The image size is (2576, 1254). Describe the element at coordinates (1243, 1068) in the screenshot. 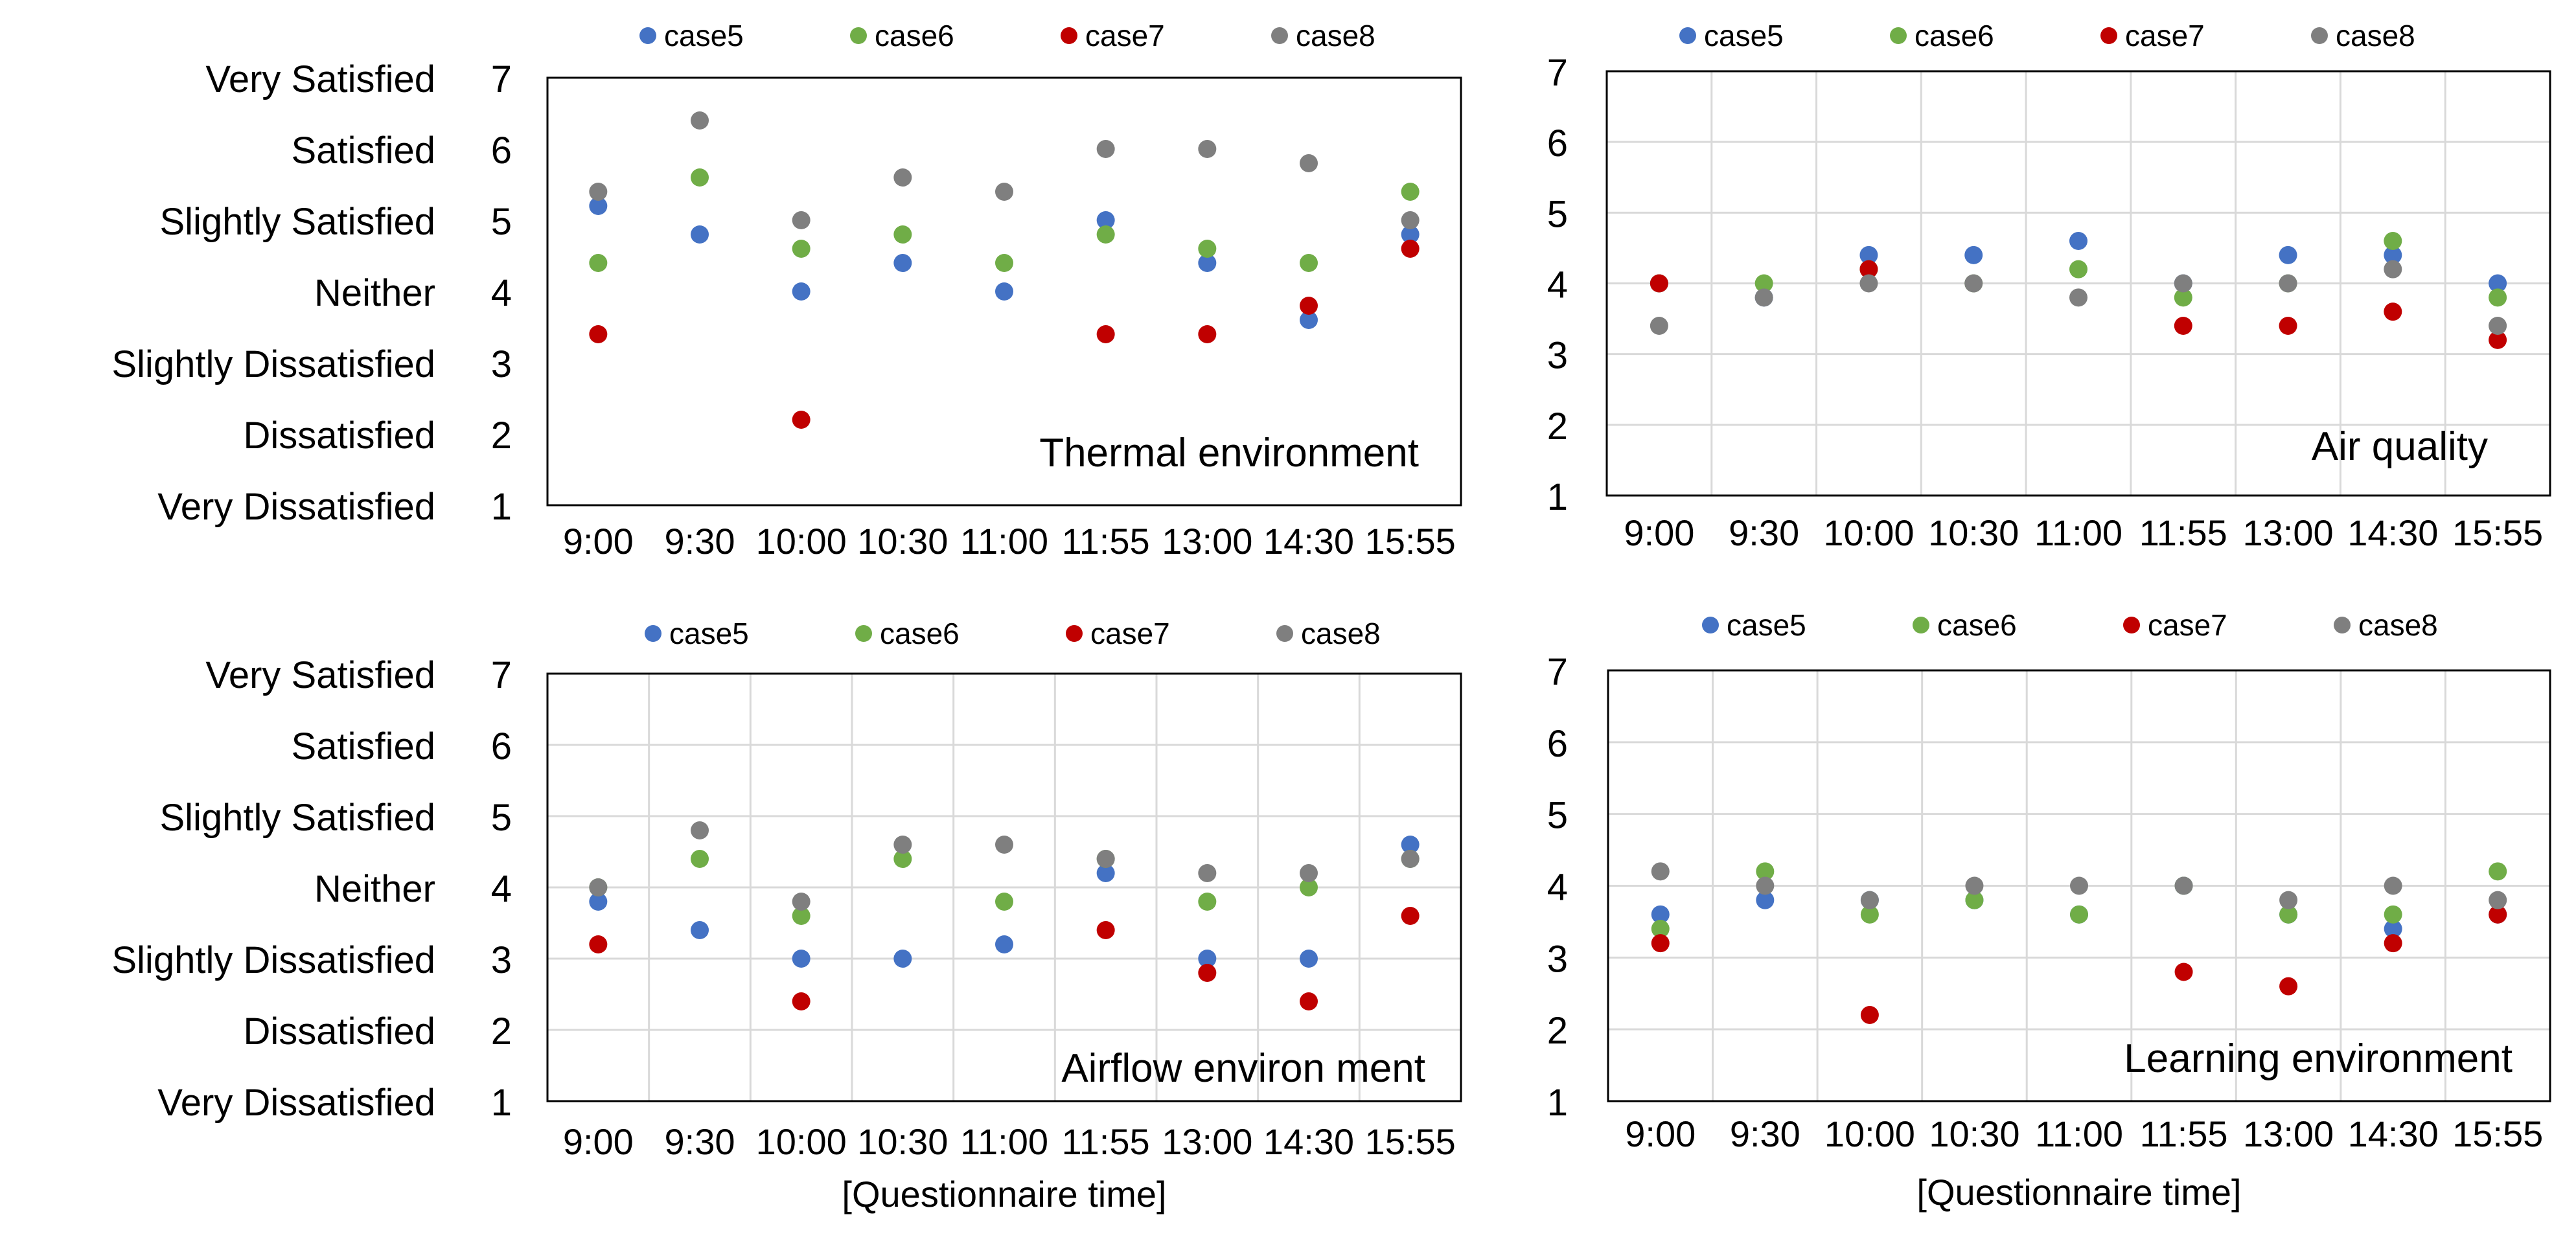

I see `panel-title: Airflow environ ment` at that location.